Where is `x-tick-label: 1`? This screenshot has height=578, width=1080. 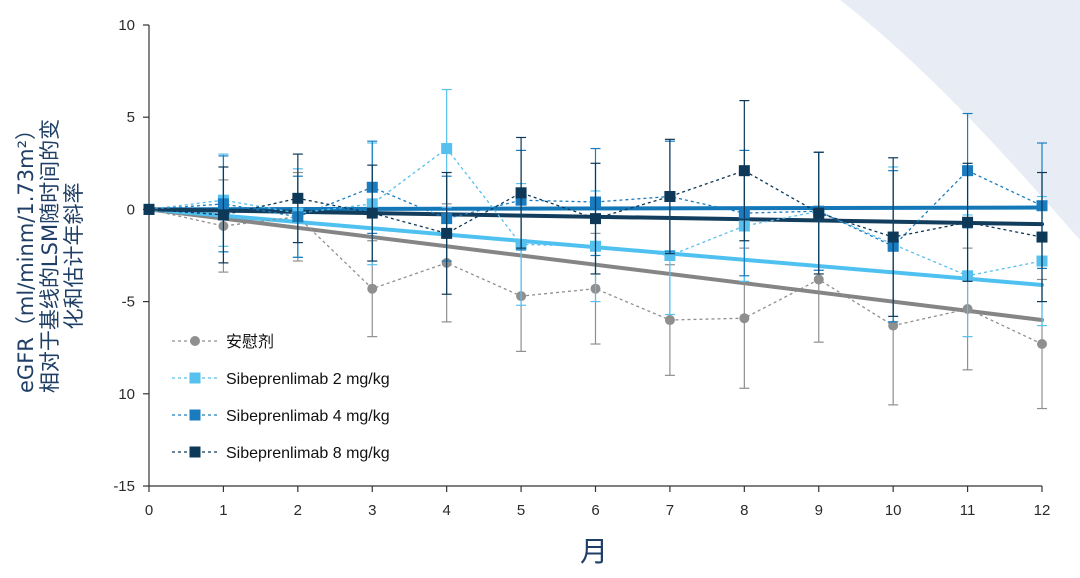 x-tick-label: 1 is located at coordinates (223, 510).